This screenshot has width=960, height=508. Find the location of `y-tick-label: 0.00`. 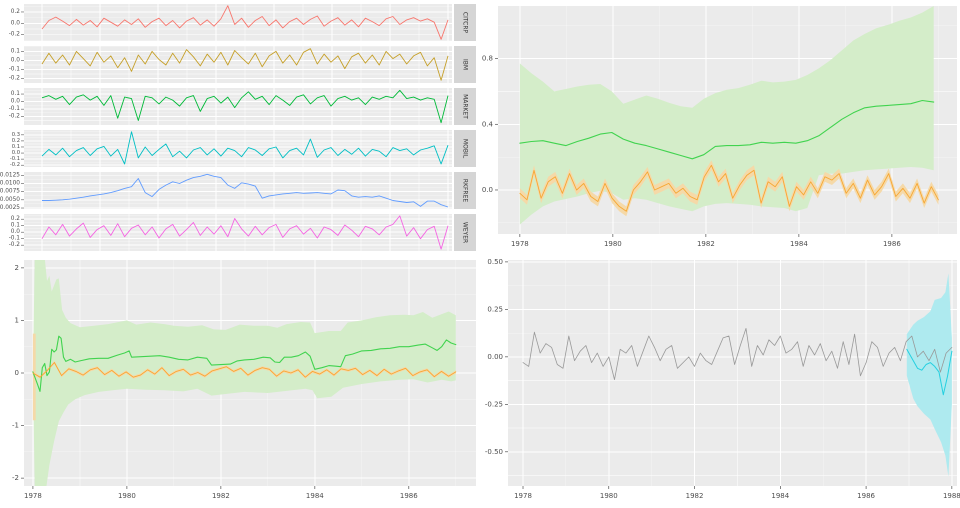

y-tick-label: 0.00 is located at coordinates (495, 357).